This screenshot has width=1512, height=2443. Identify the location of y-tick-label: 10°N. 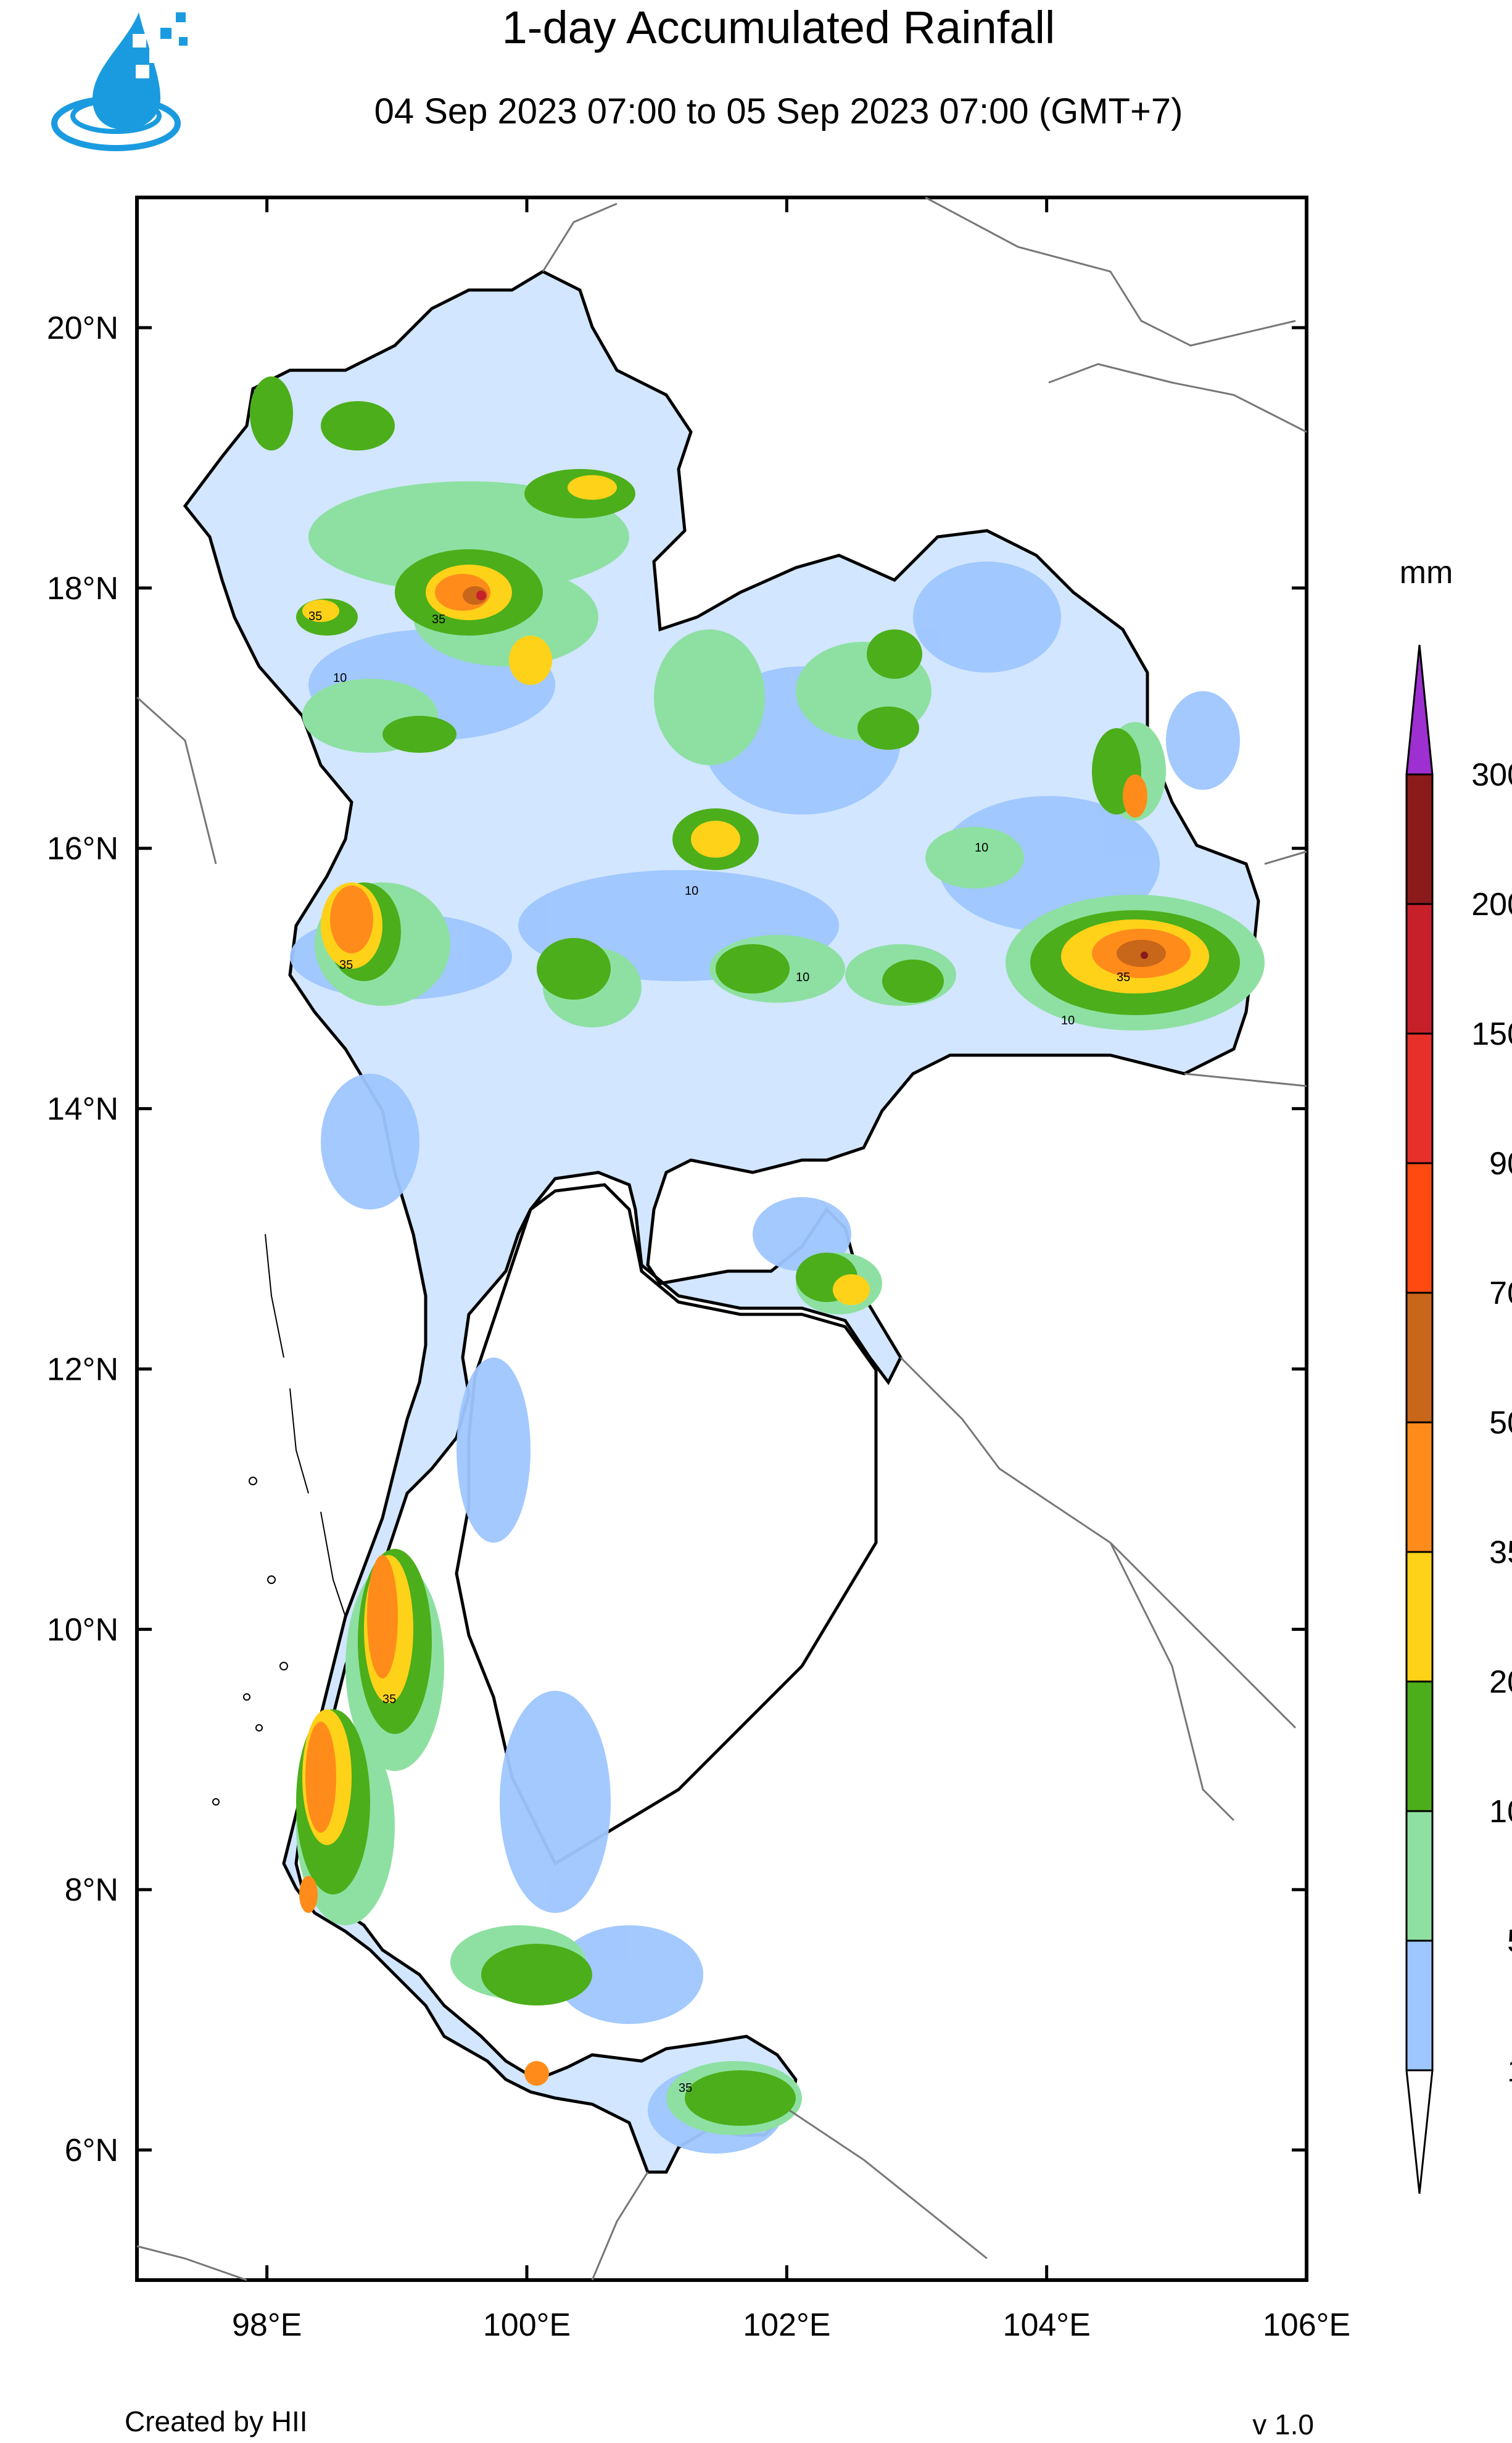
(82, 1630).